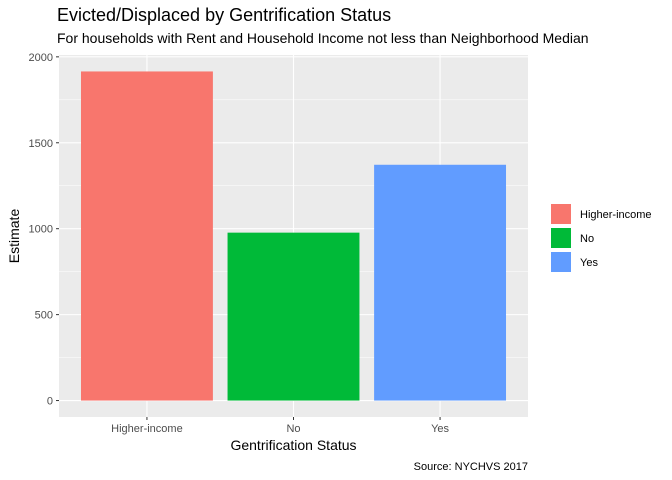 This screenshot has width=672, height=480. Describe the element at coordinates (293, 316) in the screenshot. I see `bar-no` at that location.